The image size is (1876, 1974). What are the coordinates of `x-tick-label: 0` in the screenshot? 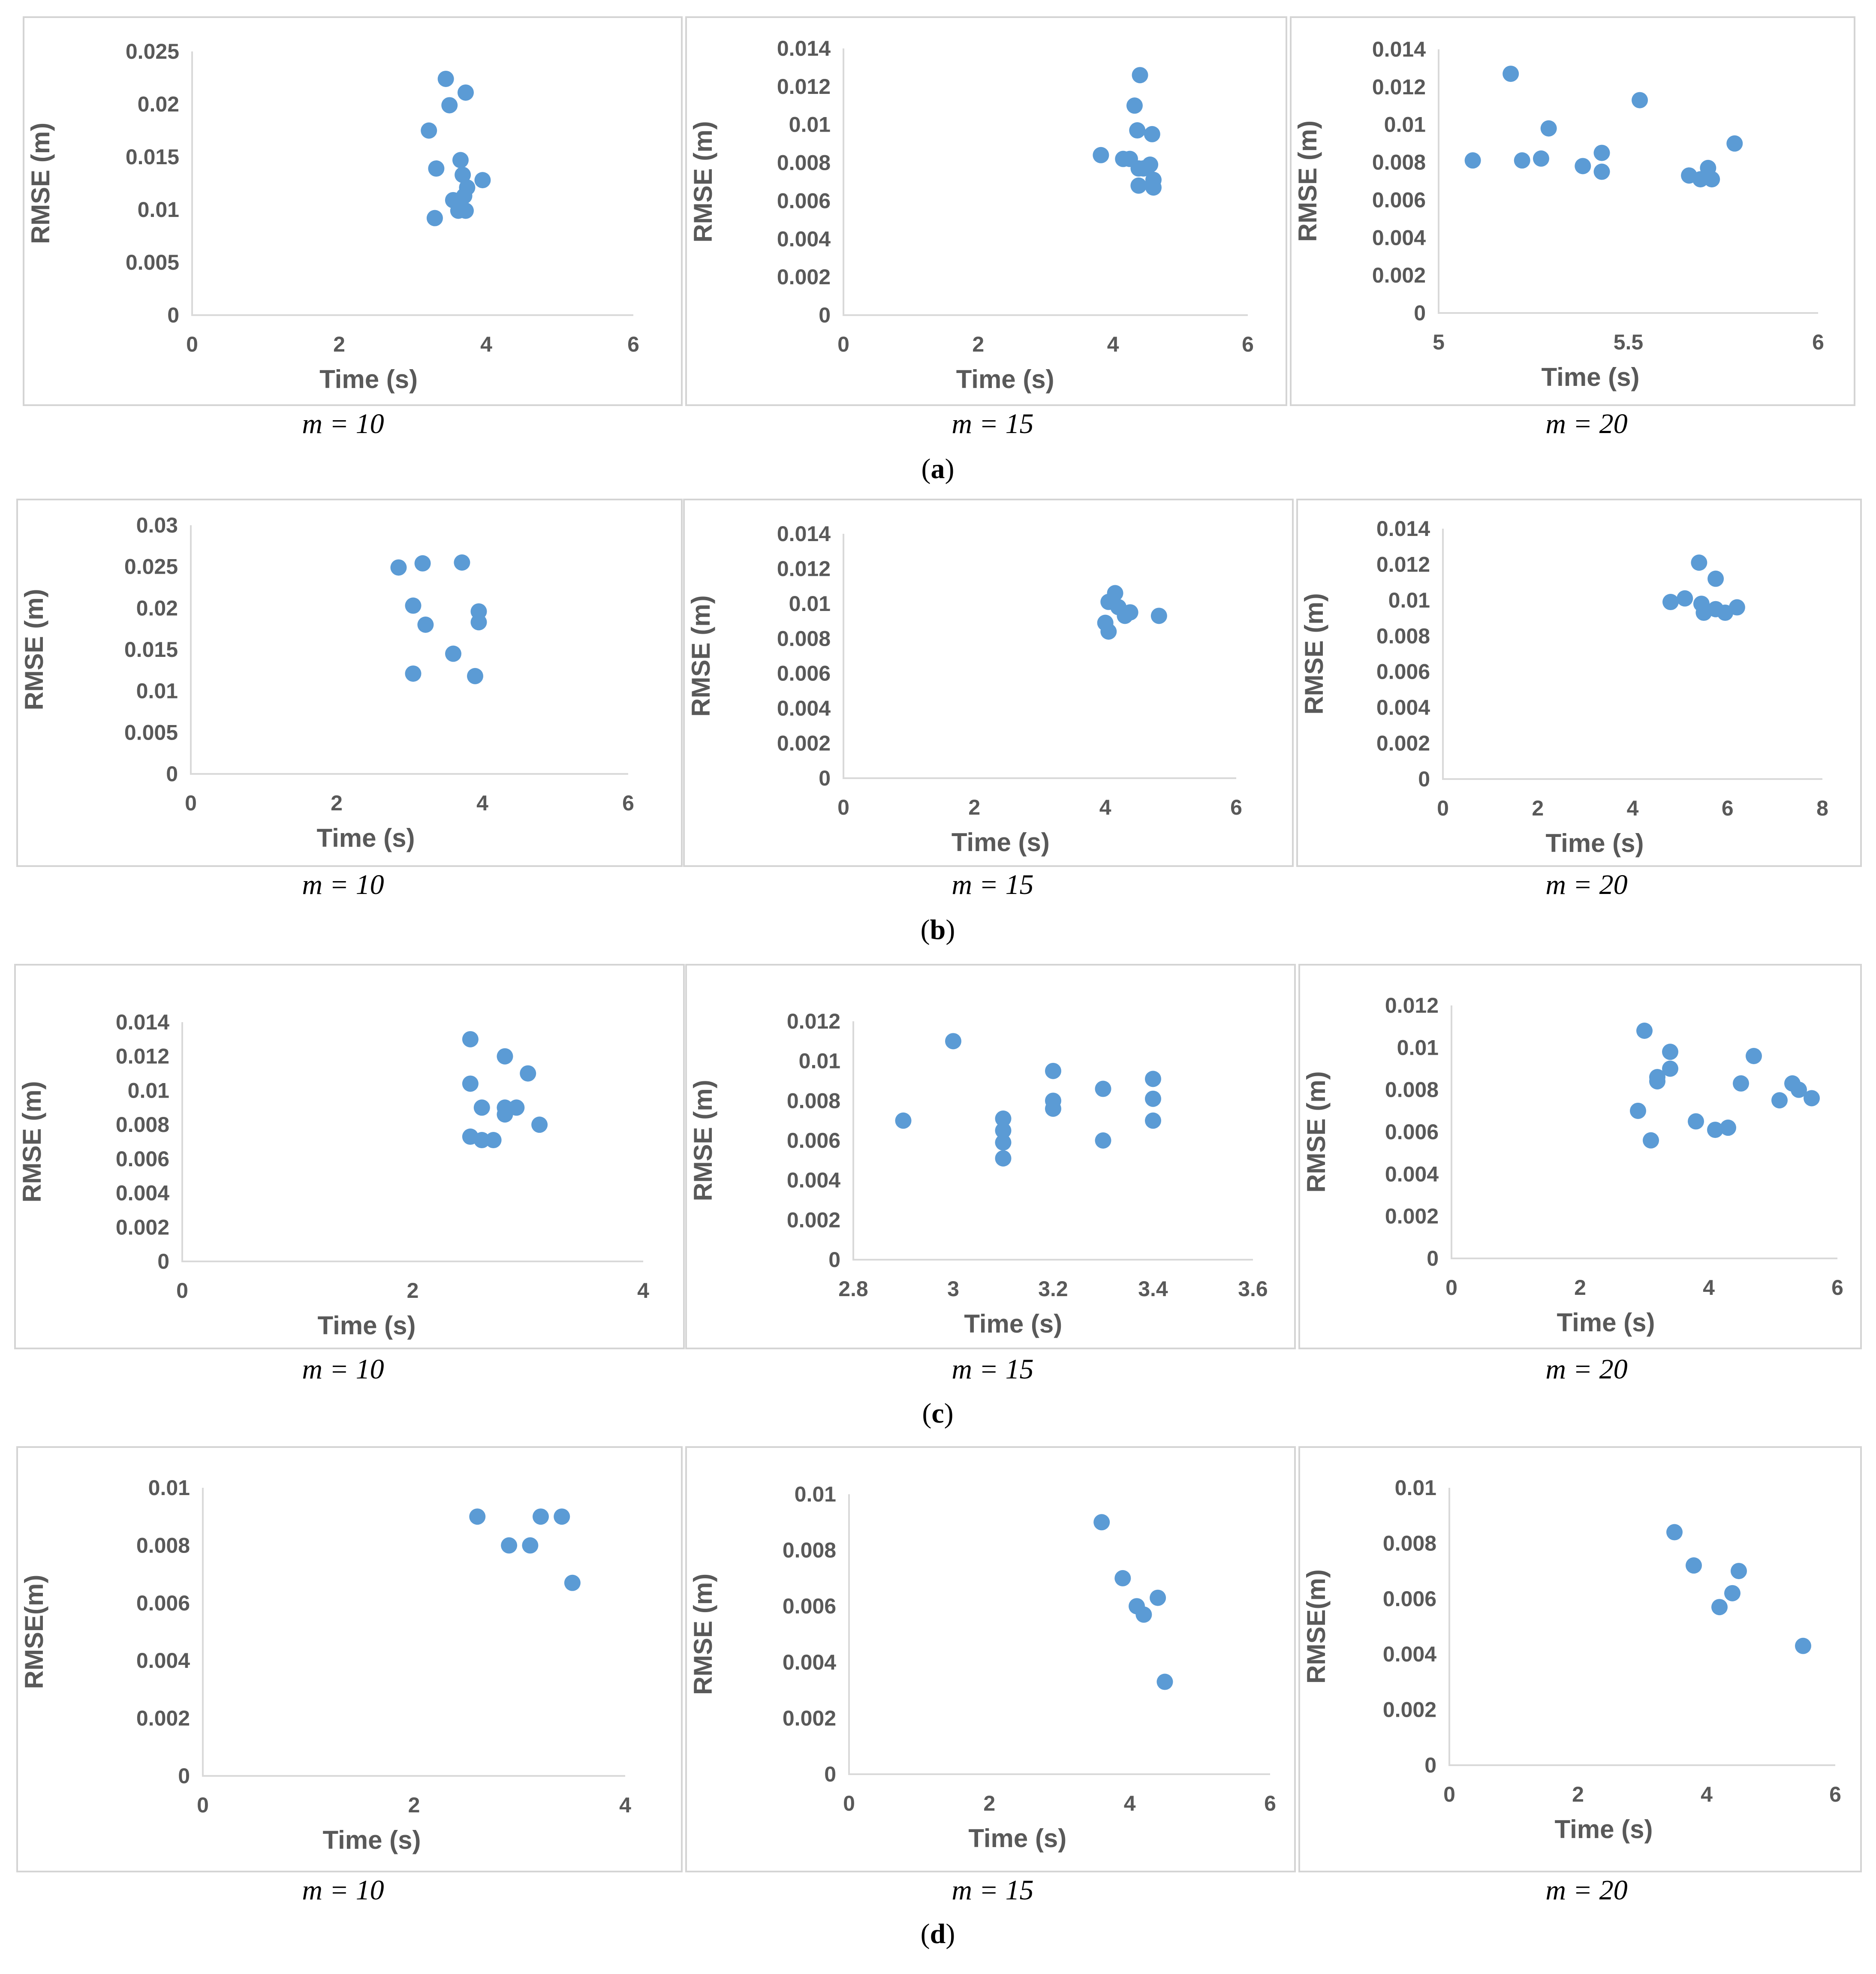 It's located at (843, 807).